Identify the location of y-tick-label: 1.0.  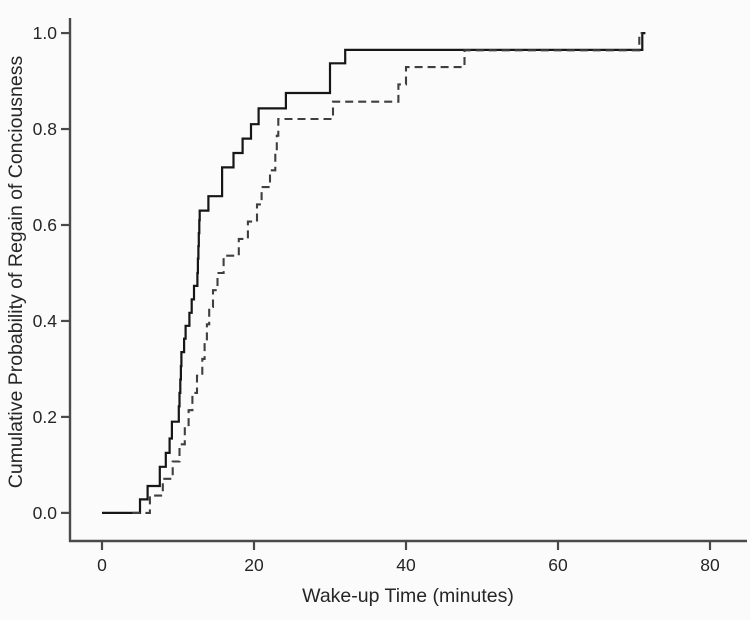
(45, 33).